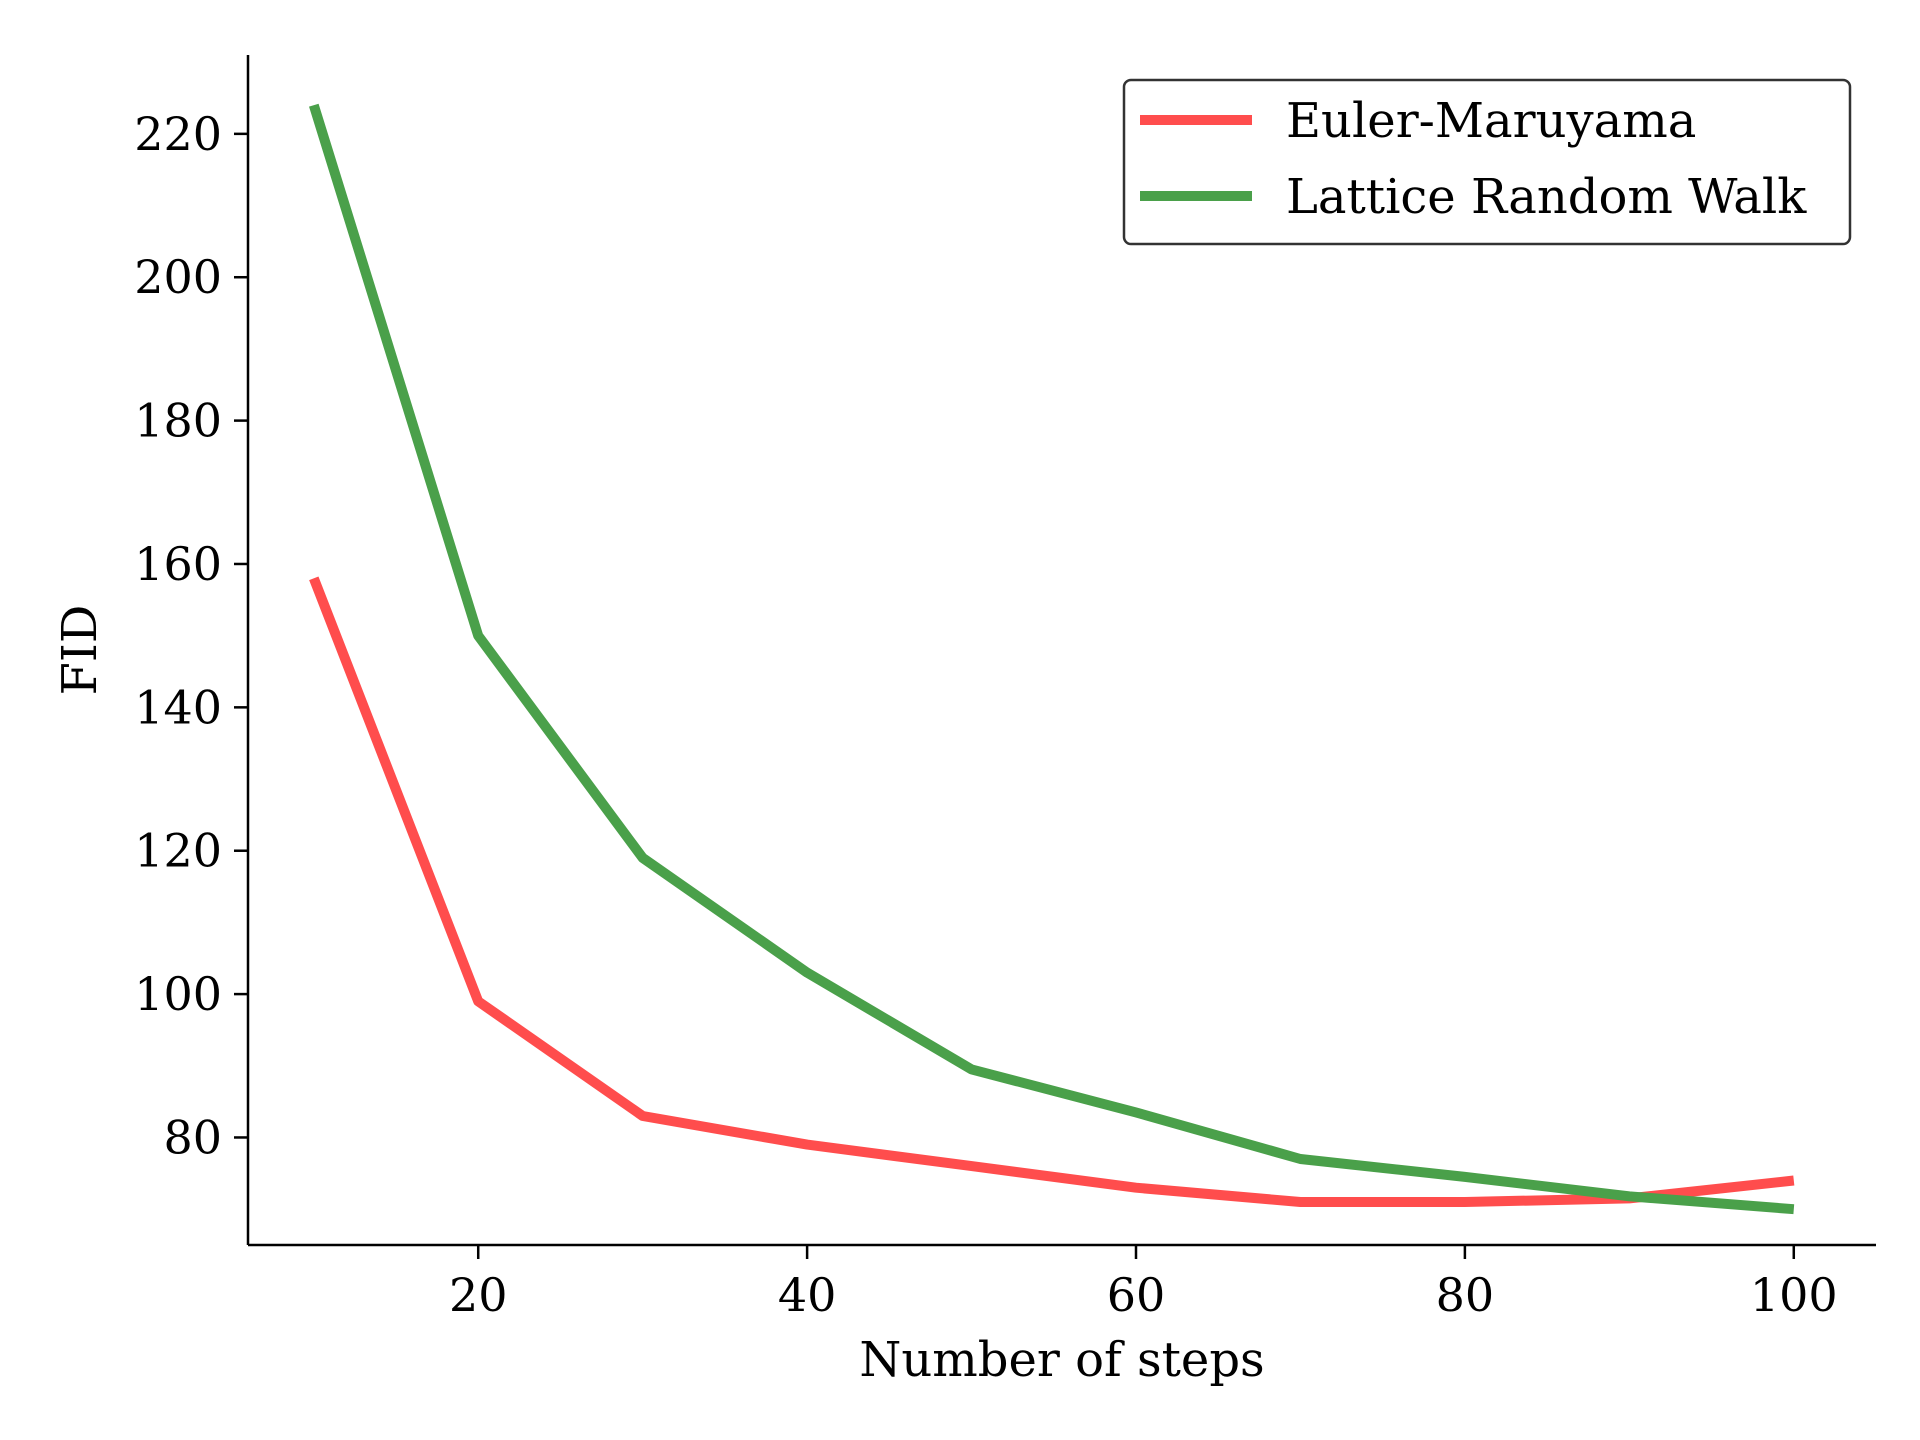  I want to click on legend: Euler-Maruyama Lattice Random Walk, so click(1487, 162).